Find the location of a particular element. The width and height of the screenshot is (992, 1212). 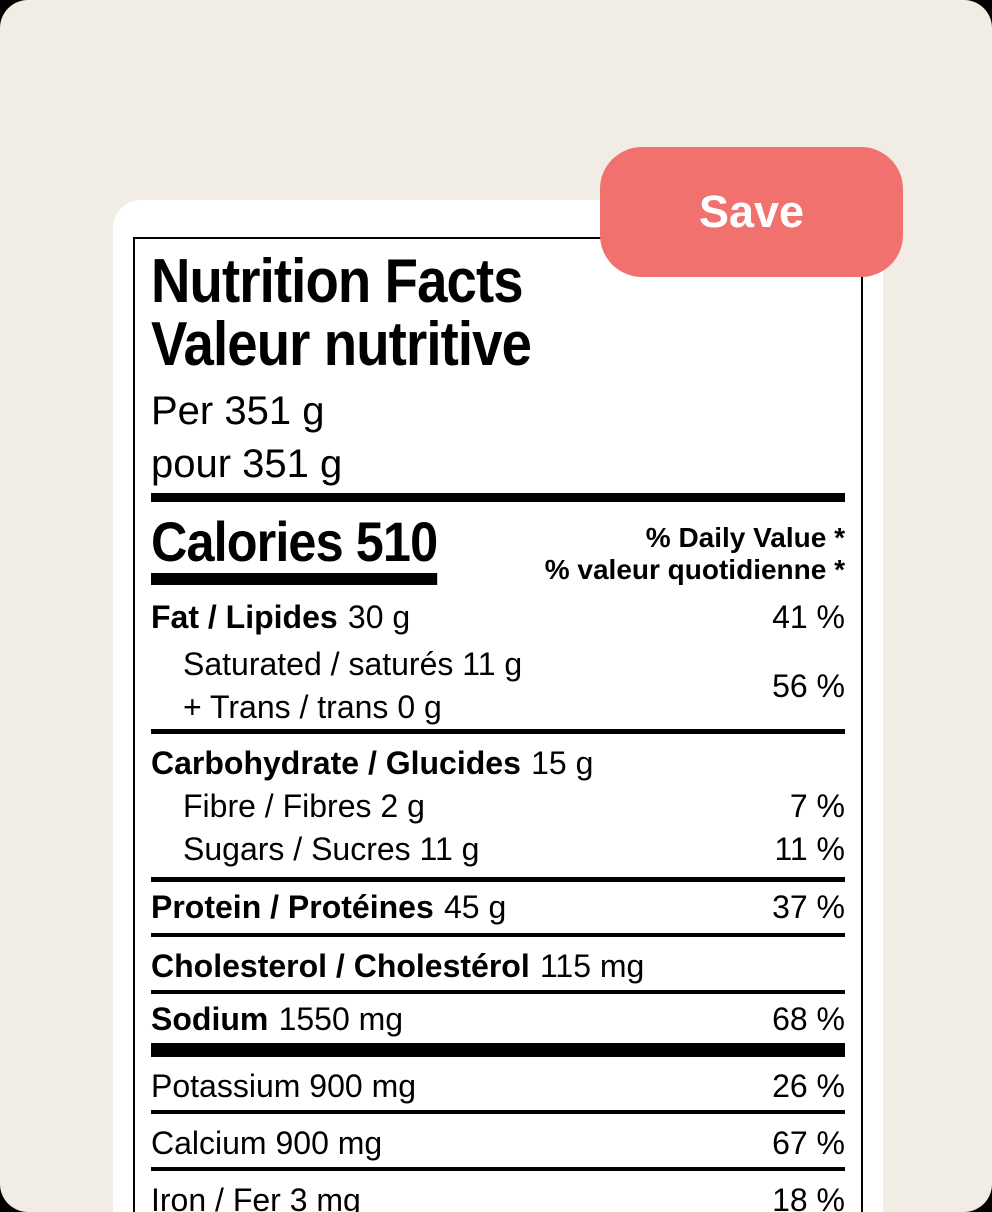

daily-value-header-en: % Daily Value * is located at coordinates (745, 537).